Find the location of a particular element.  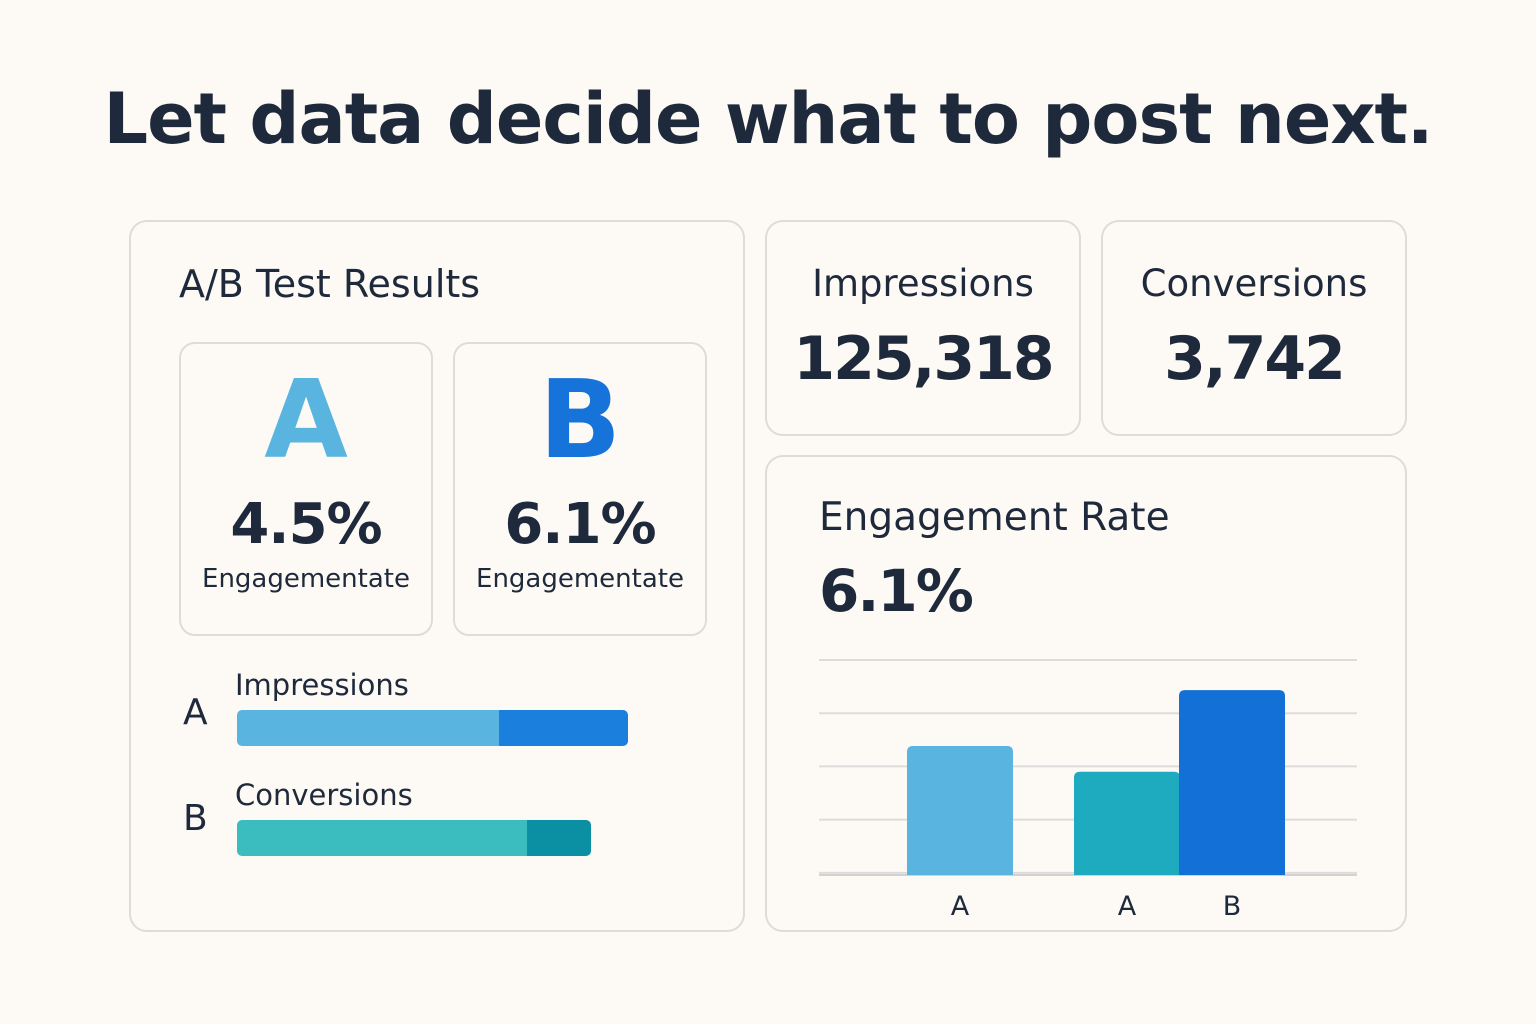

conversions-bar-accent is located at coordinates (559, 838).